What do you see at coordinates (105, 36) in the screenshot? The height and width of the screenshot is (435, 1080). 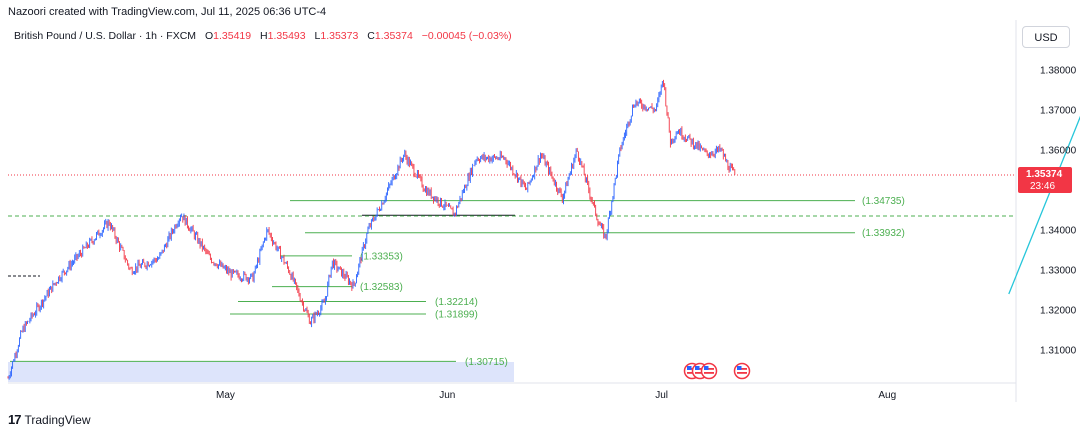 I see `symbol-name: British Pound / U.S. Dollar · 1h · FXCM` at bounding box center [105, 36].